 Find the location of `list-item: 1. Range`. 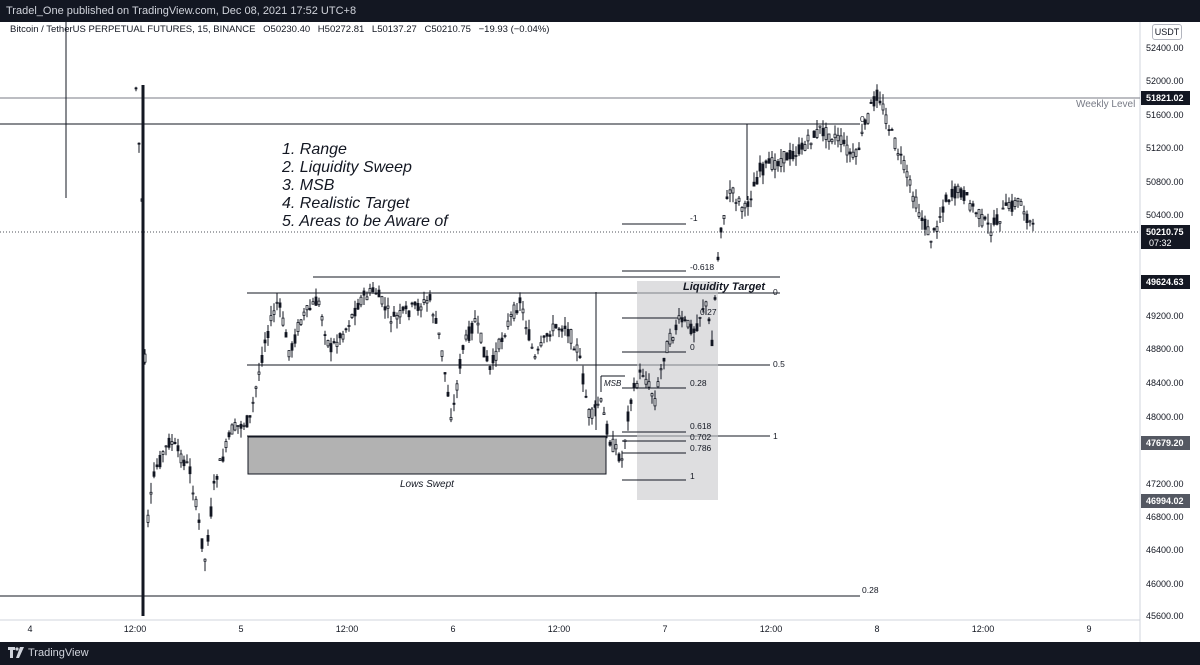

list-item: 1. Range is located at coordinates (314, 149).